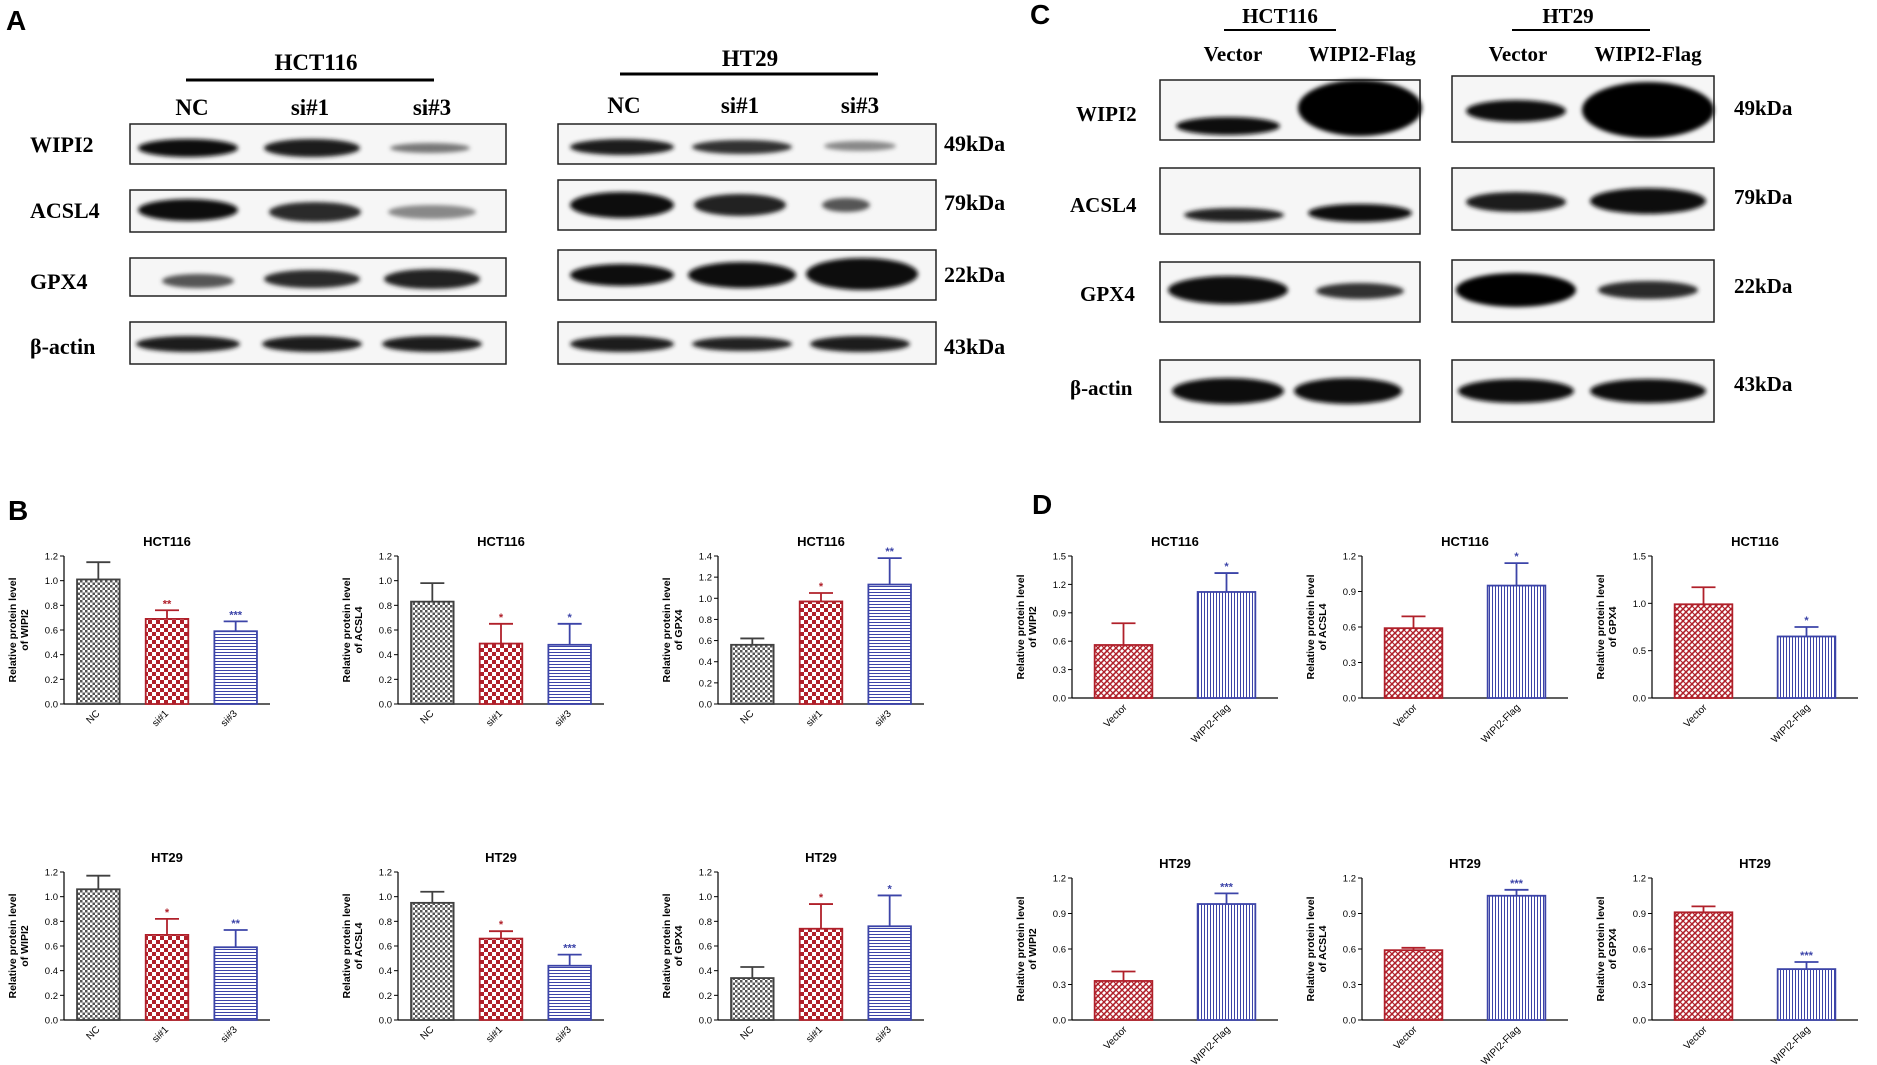 This screenshot has width=1877, height=1065. What do you see at coordinates (747, 244) in the screenshot?
I see `blot-a-ht29-bands` at bounding box center [747, 244].